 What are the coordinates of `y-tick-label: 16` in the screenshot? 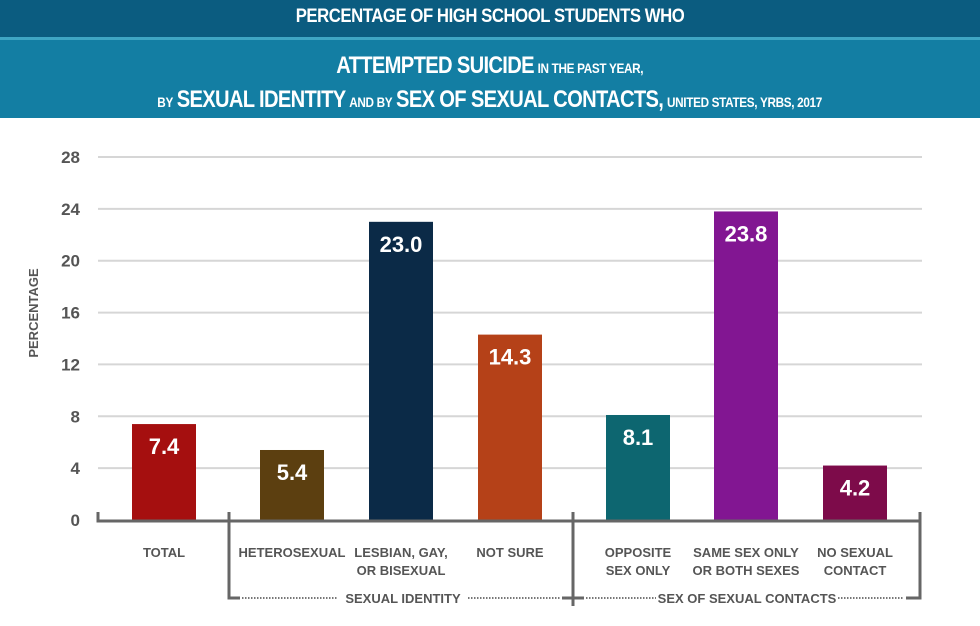 It's located at (70, 313).